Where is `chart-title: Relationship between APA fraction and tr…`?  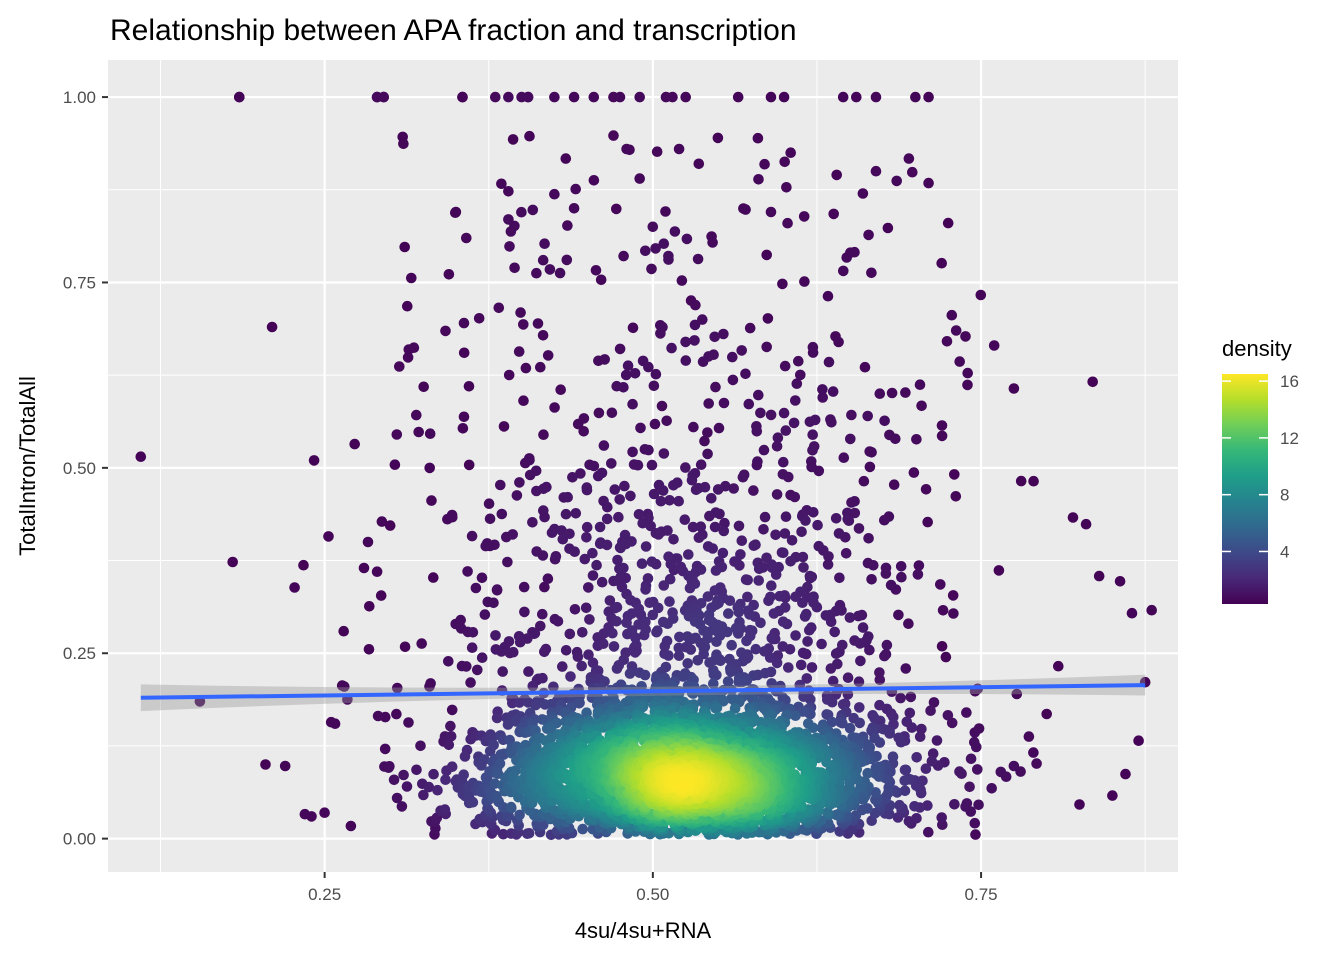
chart-title: Relationship between APA fraction and tr… is located at coordinates (453, 30).